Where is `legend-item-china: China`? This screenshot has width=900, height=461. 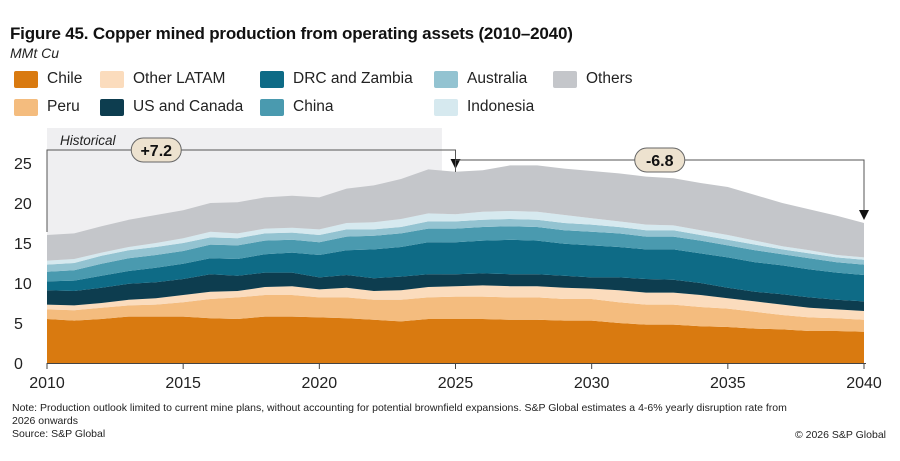
legend-item-china: China is located at coordinates (297, 107).